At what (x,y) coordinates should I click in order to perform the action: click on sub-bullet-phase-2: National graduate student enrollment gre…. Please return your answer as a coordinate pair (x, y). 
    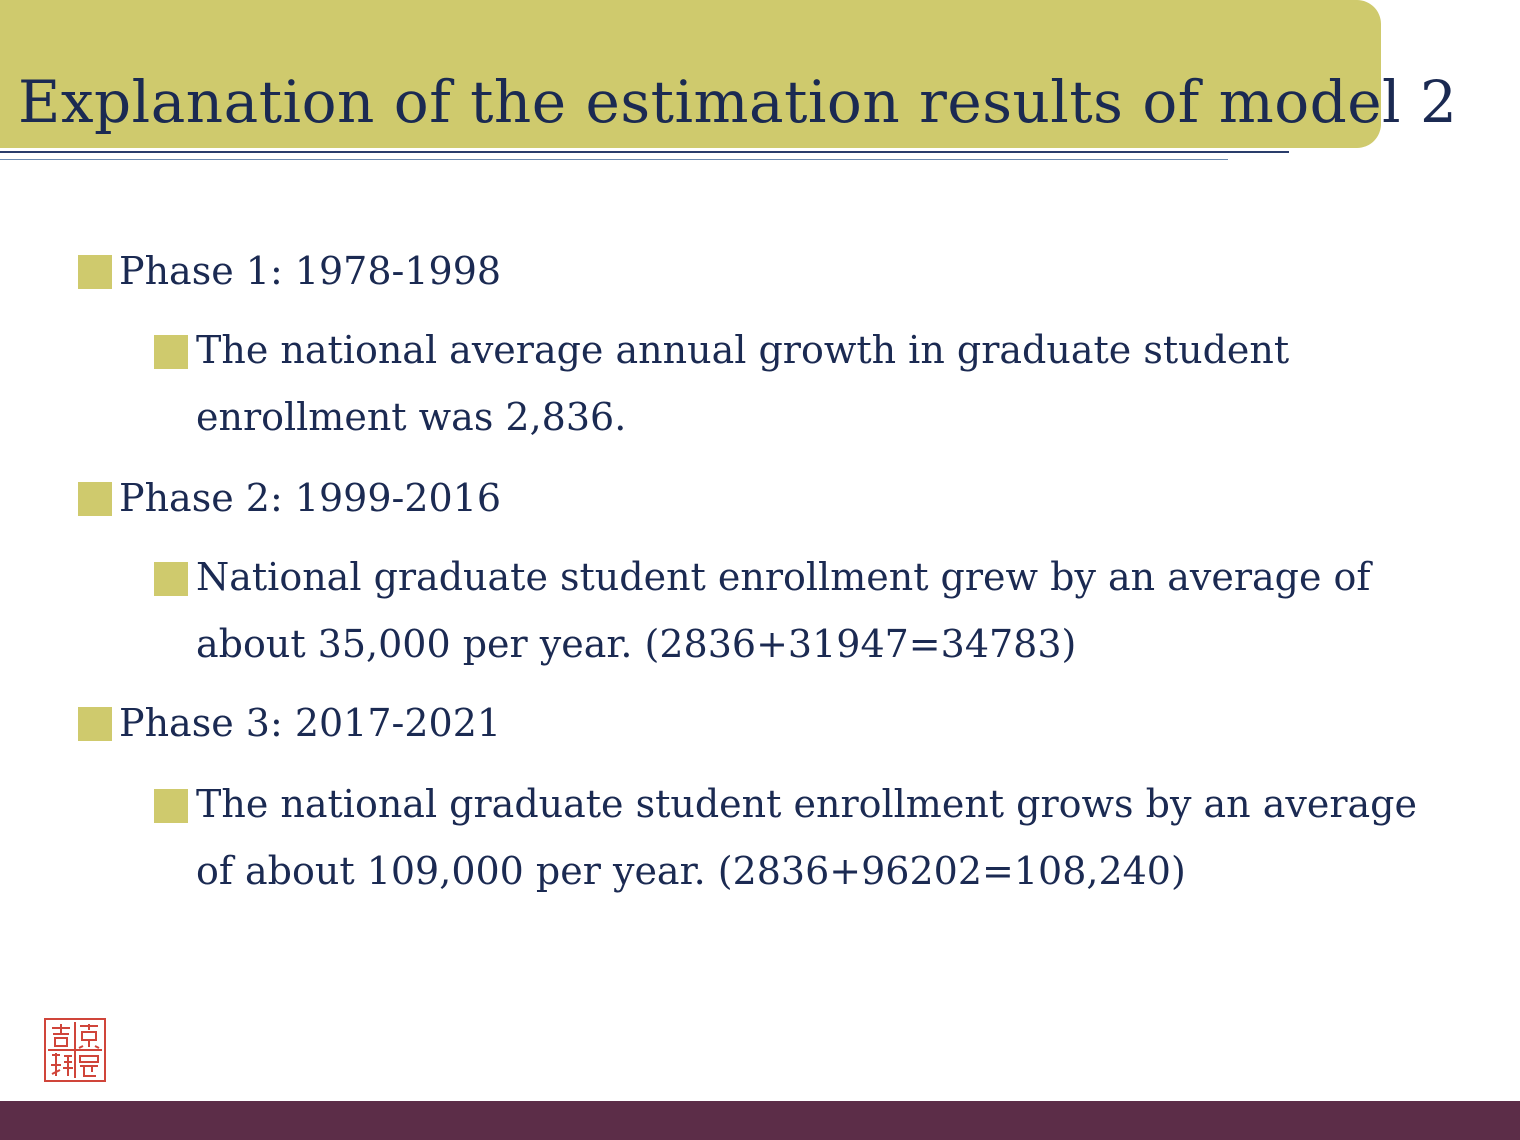
    Looking at the image, I should click on (804, 611).